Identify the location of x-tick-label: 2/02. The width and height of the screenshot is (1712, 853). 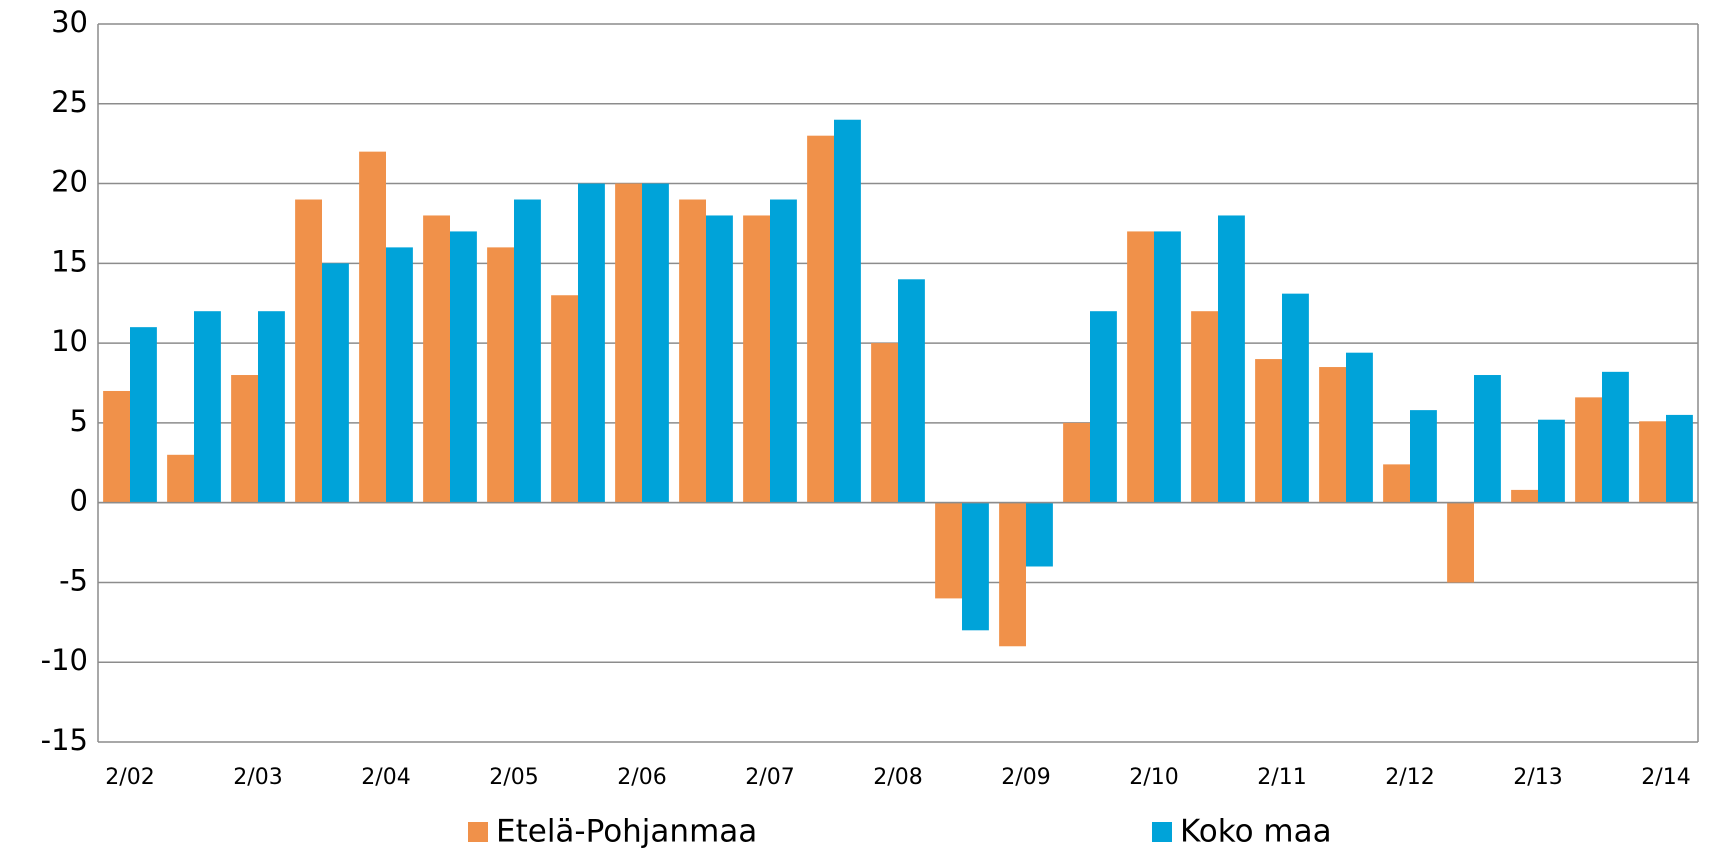
(129, 777).